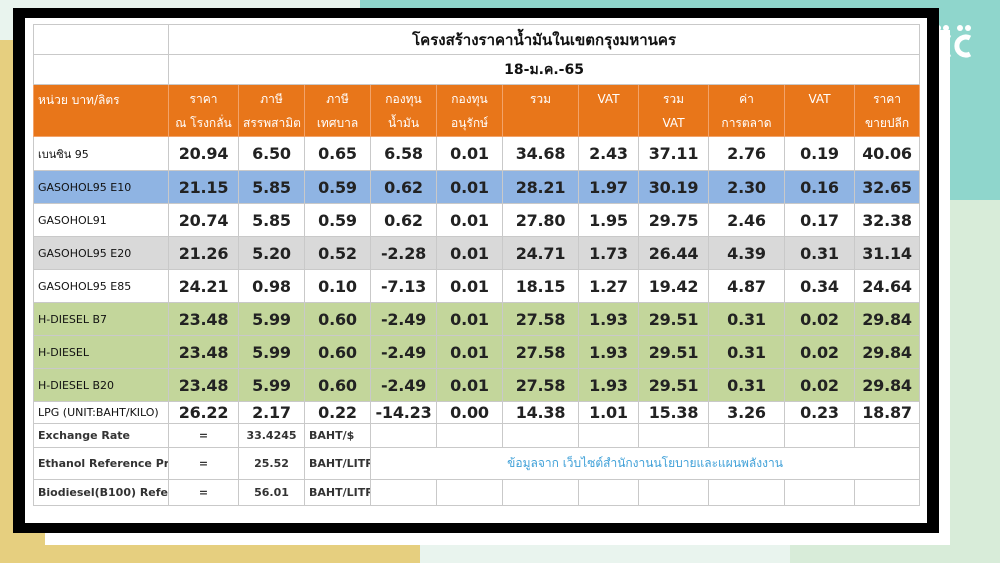 The height and width of the screenshot is (563, 1000). What do you see at coordinates (540, 110) in the screenshot?
I see `column-header-6: รวม` at bounding box center [540, 110].